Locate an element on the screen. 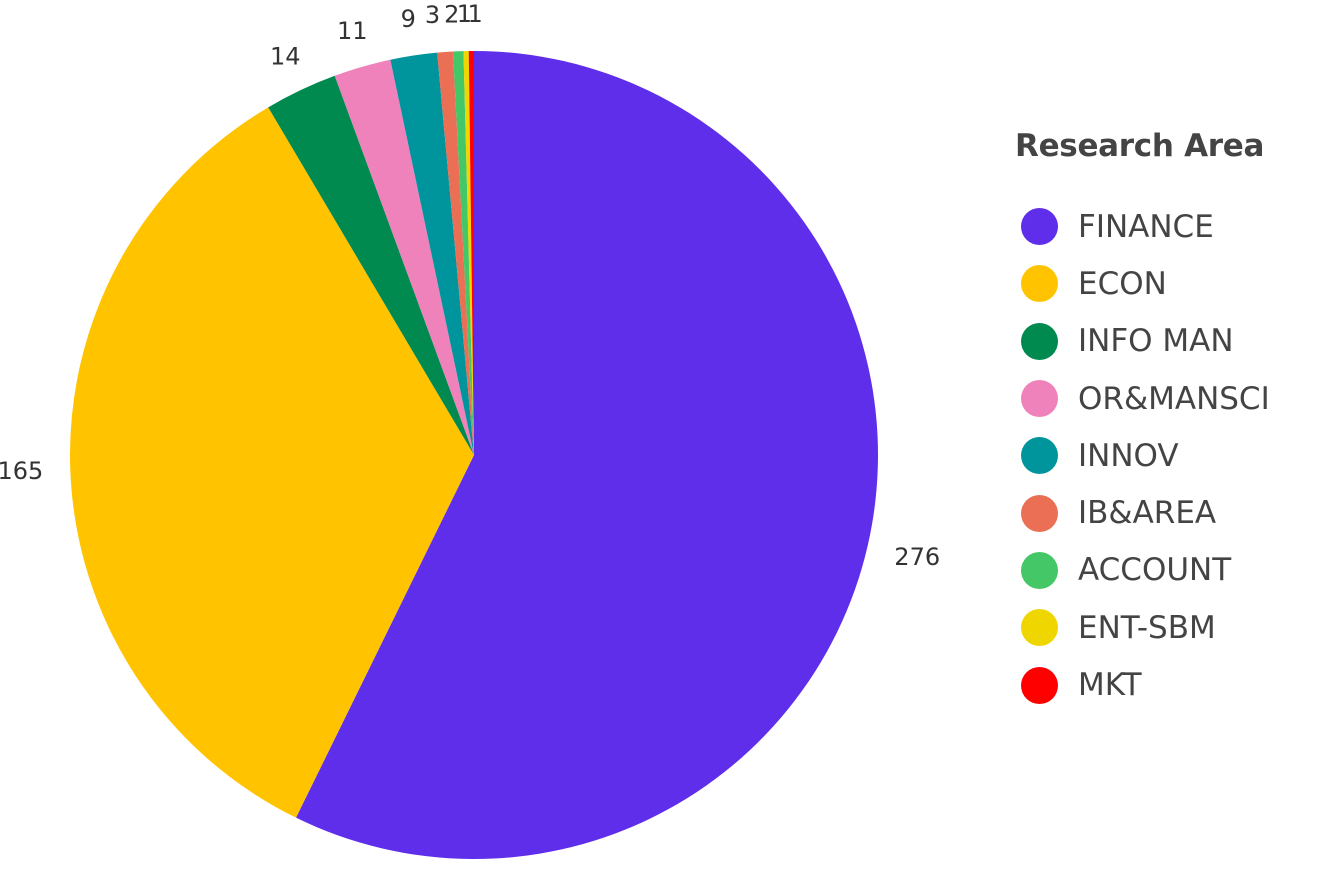 This screenshot has height=874, width=1325. legend-item-info-man: INFO MAN is located at coordinates (1165, 341).